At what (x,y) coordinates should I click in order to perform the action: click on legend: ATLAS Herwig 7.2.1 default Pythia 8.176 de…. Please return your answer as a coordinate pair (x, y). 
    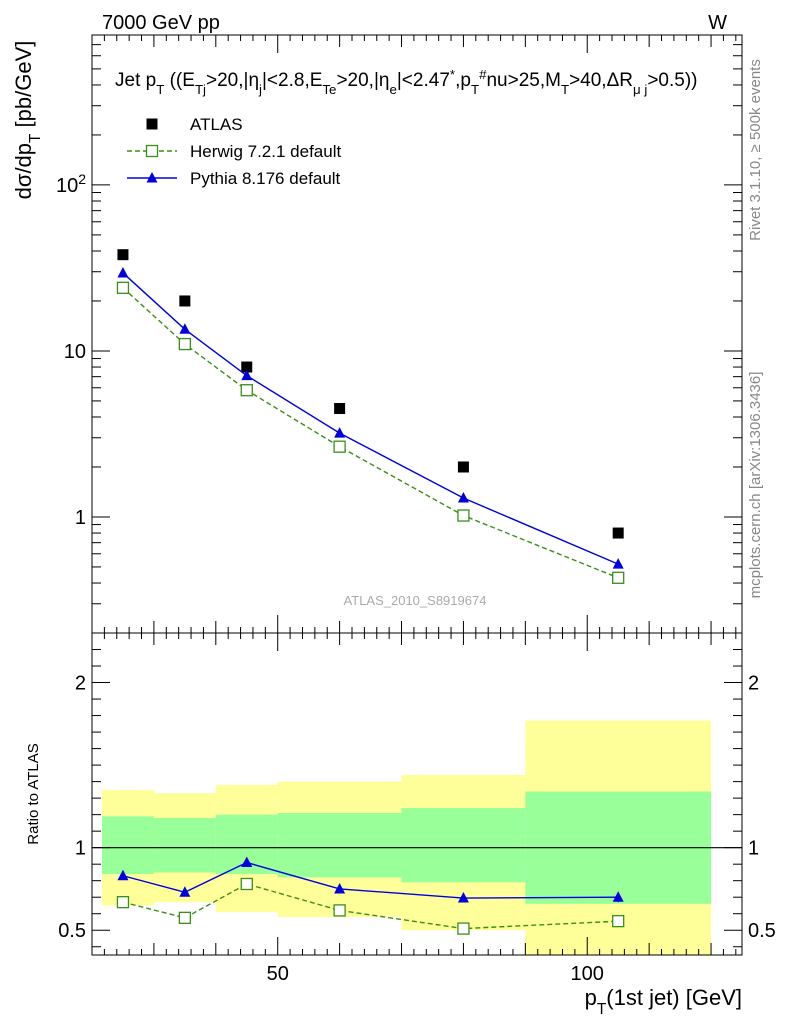
    Looking at the image, I should click on (234, 151).